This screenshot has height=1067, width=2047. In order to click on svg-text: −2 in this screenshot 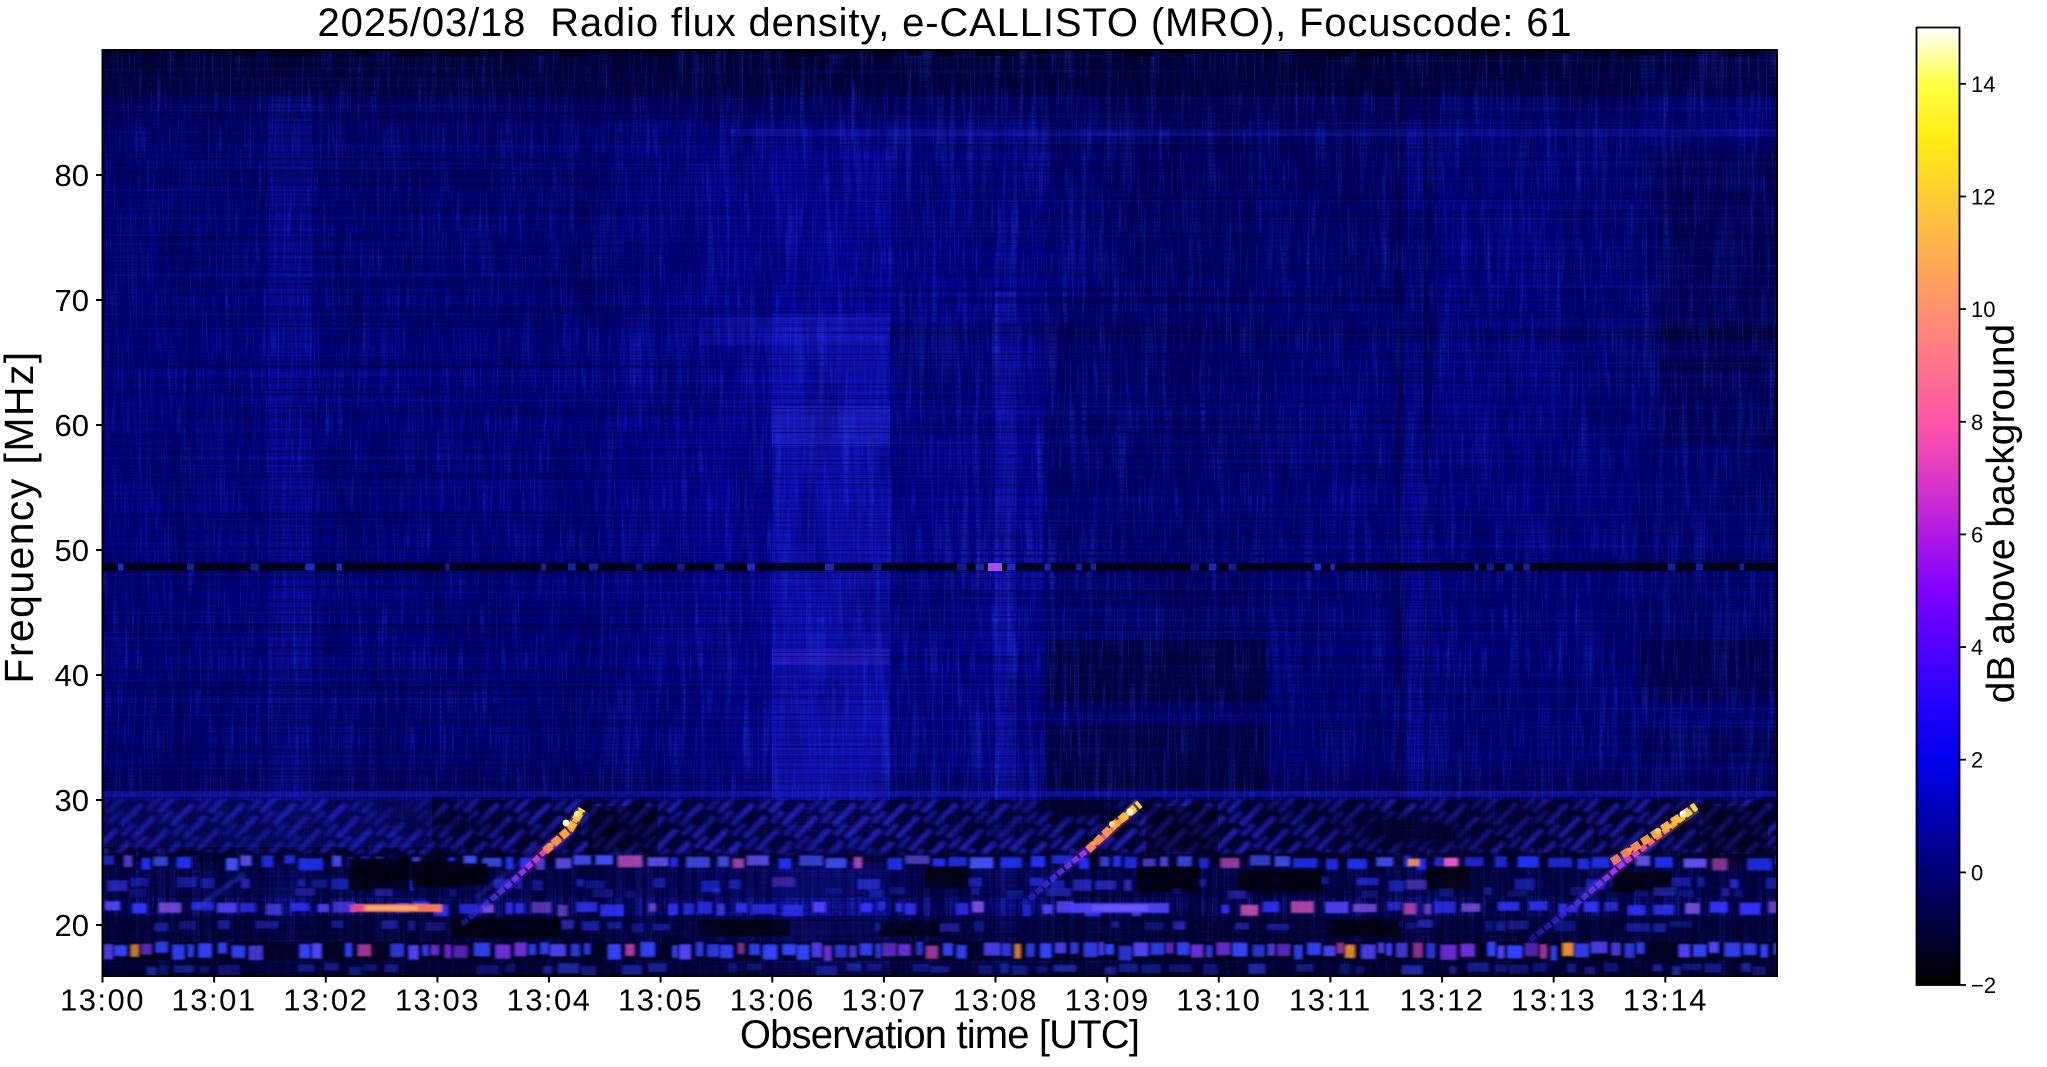, I will do `click(1983, 985)`.